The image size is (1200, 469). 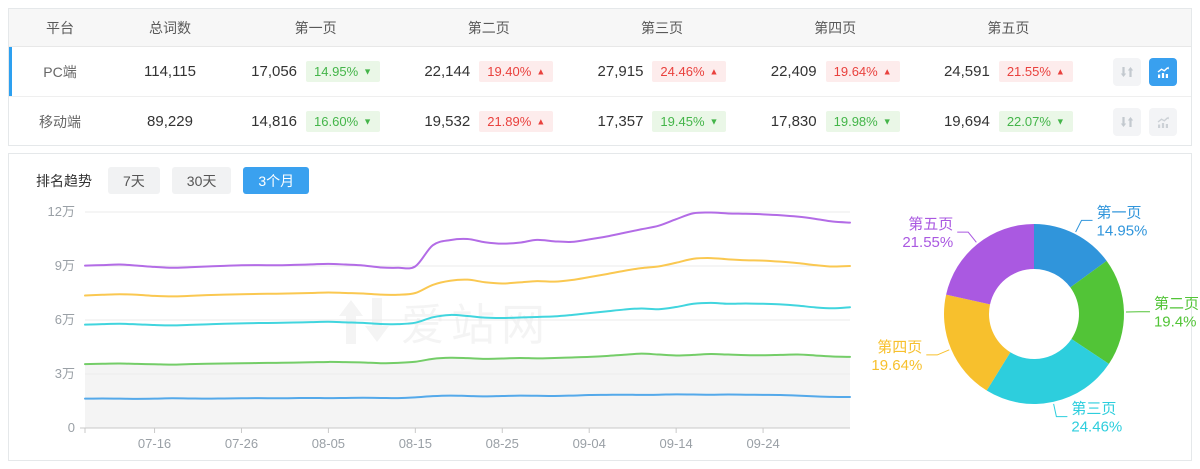 I want to click on page-count: 22,144, so click(x=447, y=71).